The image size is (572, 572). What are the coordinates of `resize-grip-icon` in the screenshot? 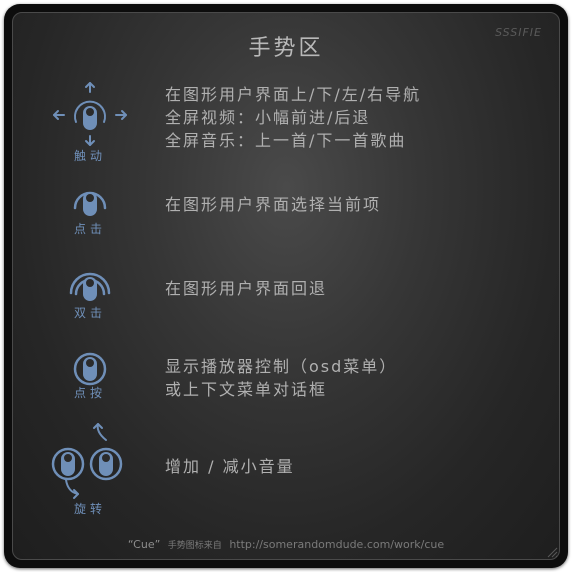 It's located at (552, 552).